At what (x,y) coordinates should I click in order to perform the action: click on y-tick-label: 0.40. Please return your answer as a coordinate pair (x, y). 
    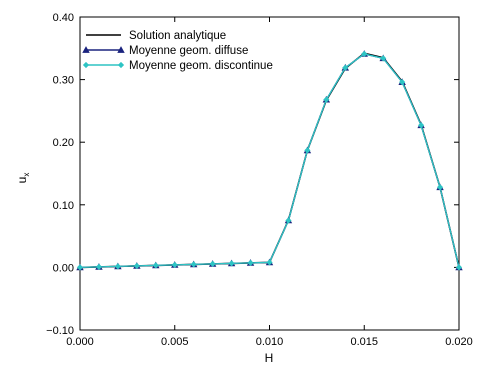
    Looking at the image, I should click on (63, 18).